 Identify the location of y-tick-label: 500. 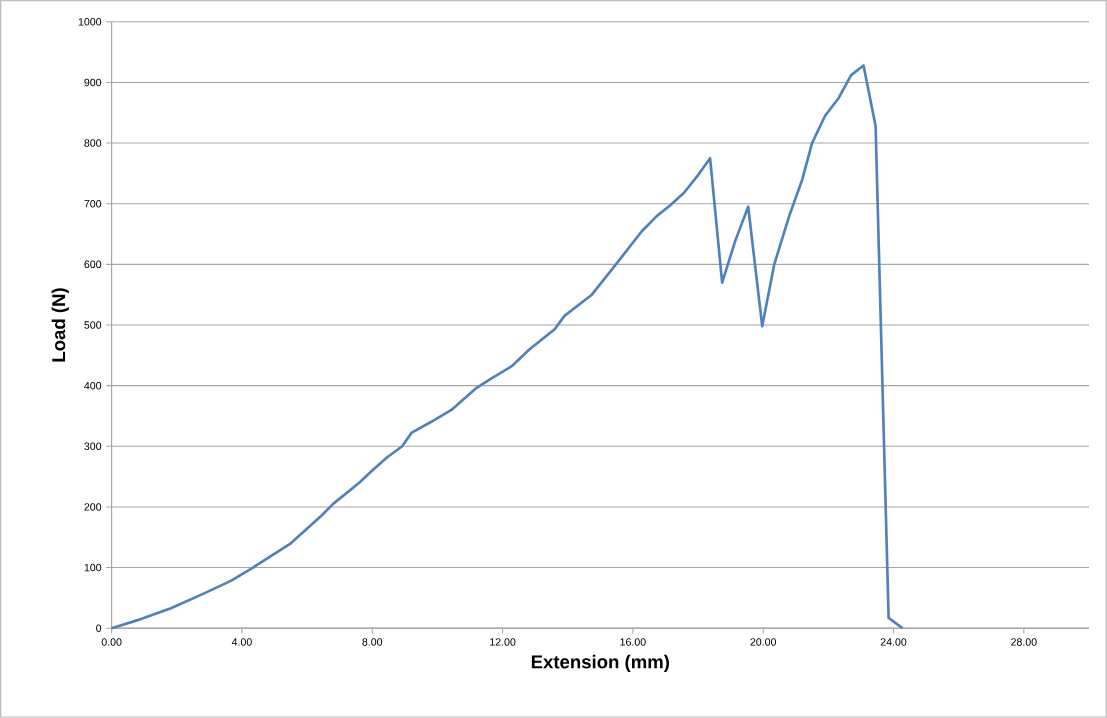
(93, 325).